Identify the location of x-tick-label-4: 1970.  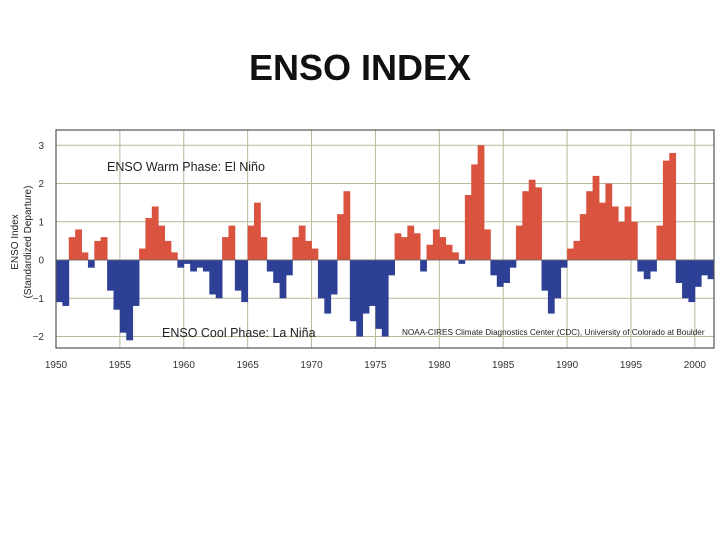
(311, 365).